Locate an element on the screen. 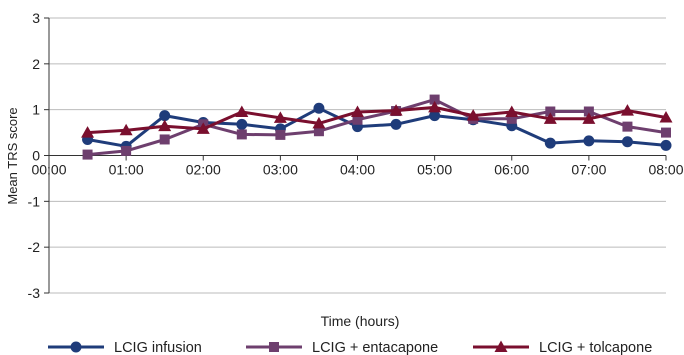  y-axis-ticks: 3 2 1 0 -1 -2 -3 is located at coordinates (38, 155).